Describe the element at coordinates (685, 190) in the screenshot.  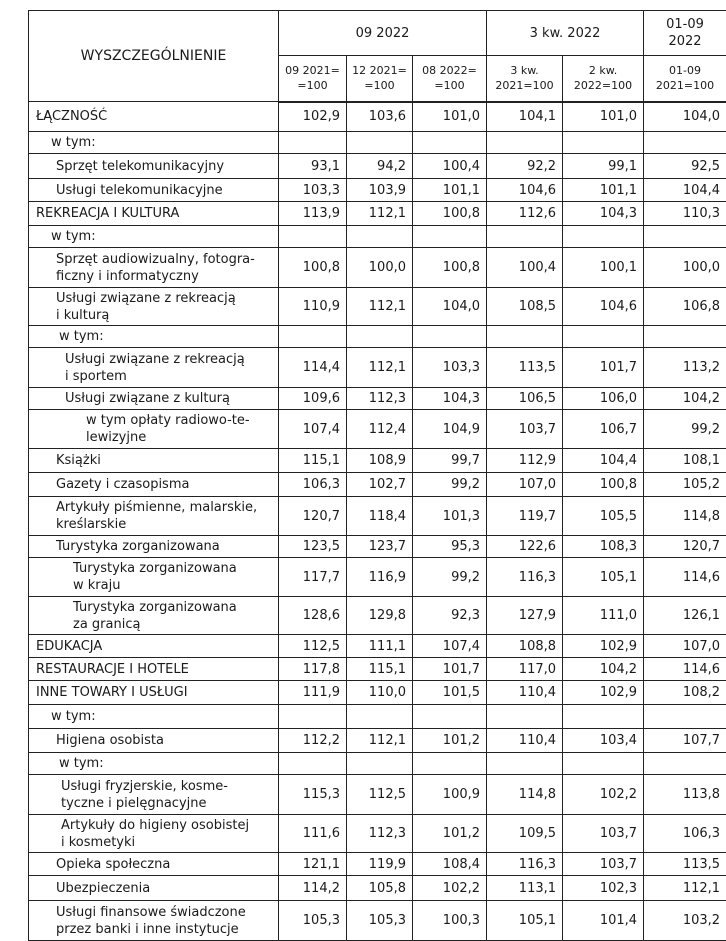
I see `value-cell: 104,4` at that location.